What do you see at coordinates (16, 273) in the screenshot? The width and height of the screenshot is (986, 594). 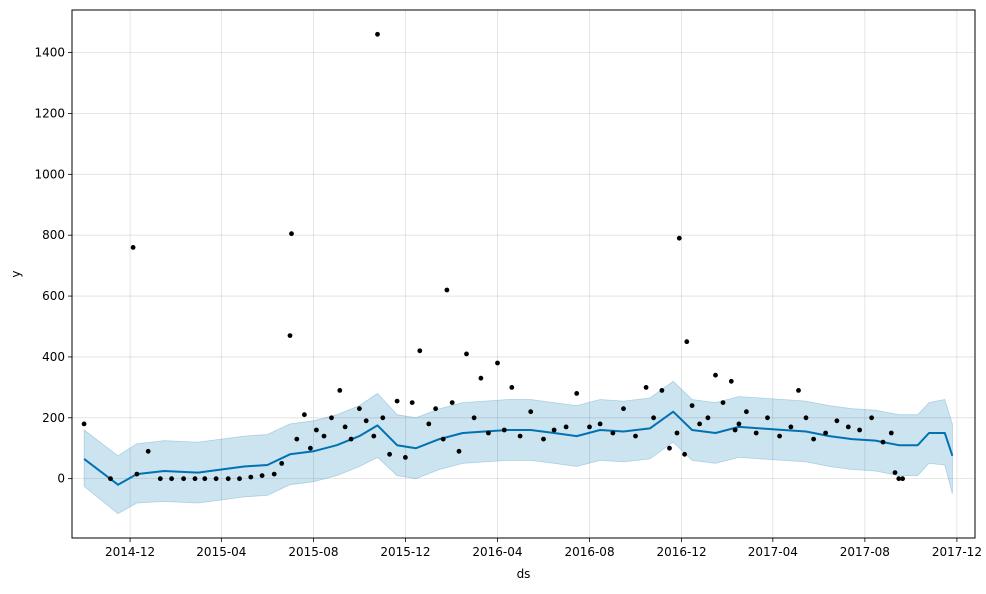 I see `y-axis-label: y` at bounding box center [16, 273].